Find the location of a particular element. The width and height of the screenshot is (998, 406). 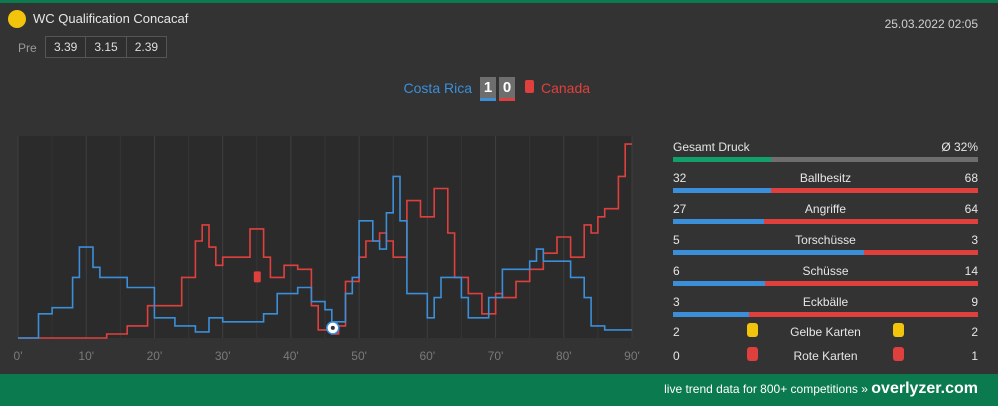

chart-x-ticks: 0' 10' 20' 30' 40' 50' 60' 70' 80' 90' is located at coordinates (327, 356).